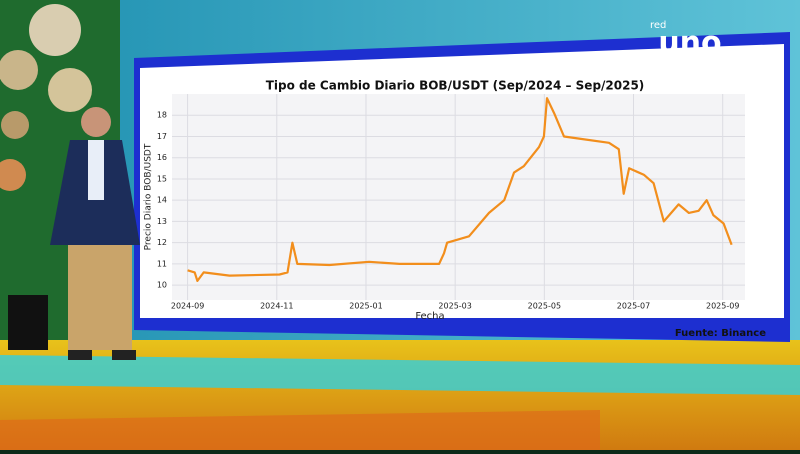  What do you see at coordinates (300, 430) in the screenshot?
I see `floor-stripe` at bounding box center [300, 430].